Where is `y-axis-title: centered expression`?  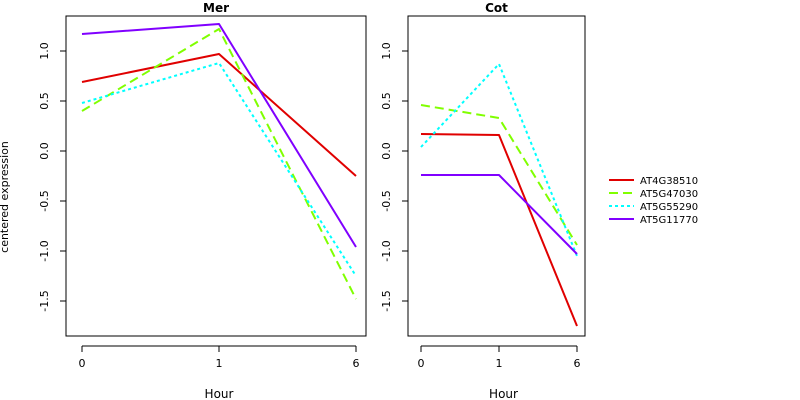
y-axis-title: centered expression is located at coordinates (5, 197).